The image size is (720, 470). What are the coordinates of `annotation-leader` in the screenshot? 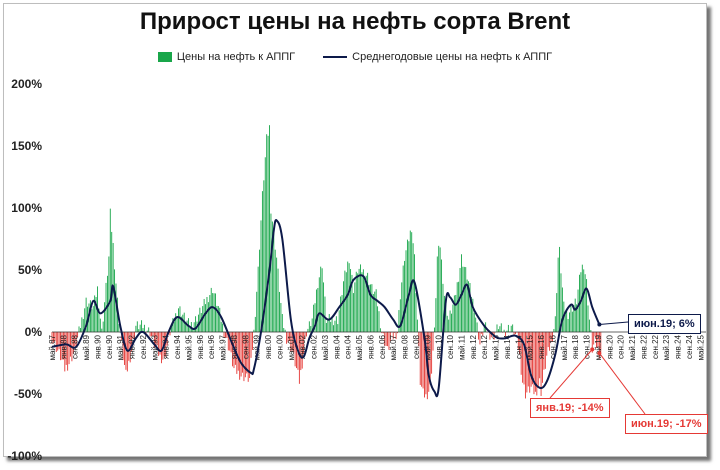 It's located at (622, 383).